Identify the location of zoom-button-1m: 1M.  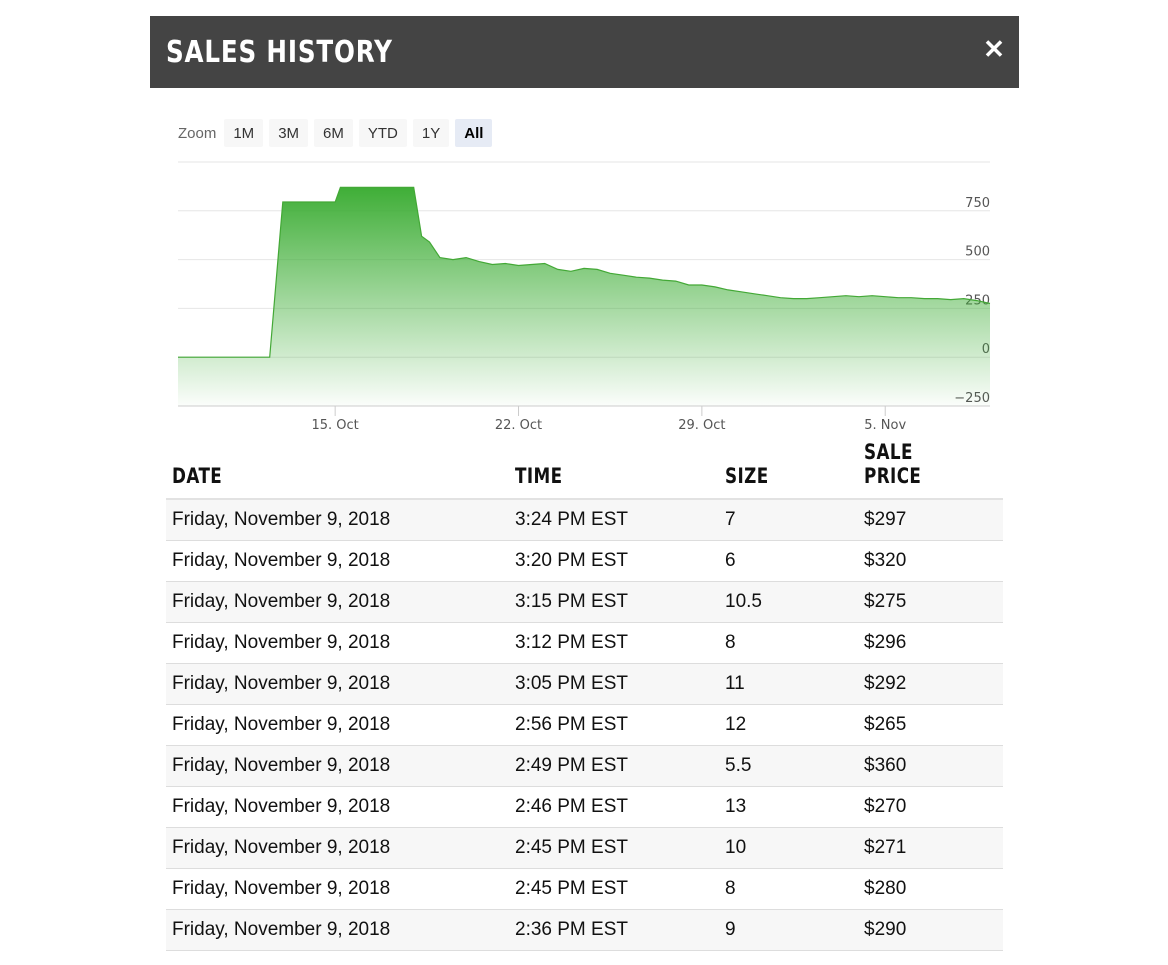
(244, 133).